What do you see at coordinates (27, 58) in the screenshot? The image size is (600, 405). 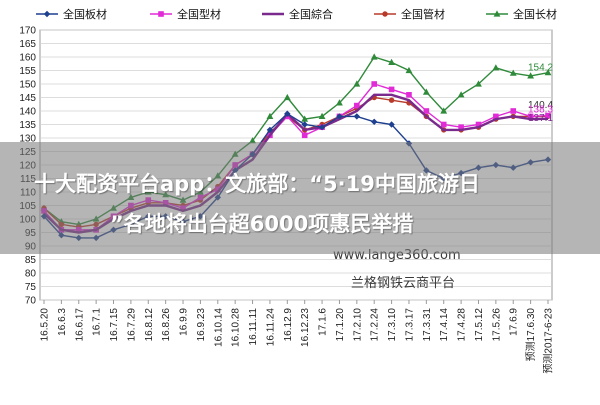 I see `y-tick-label: 160` at bounding box center [27, 58].